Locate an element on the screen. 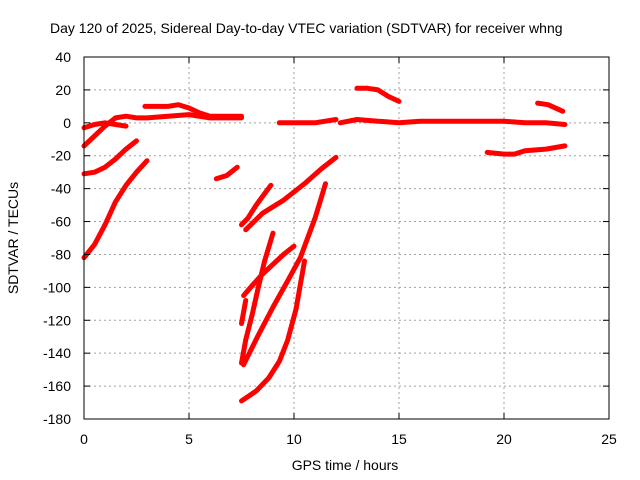 The width and height of the screenshot is (640, 480). y-tick-label: -20 is located at coordinates (61, 156).